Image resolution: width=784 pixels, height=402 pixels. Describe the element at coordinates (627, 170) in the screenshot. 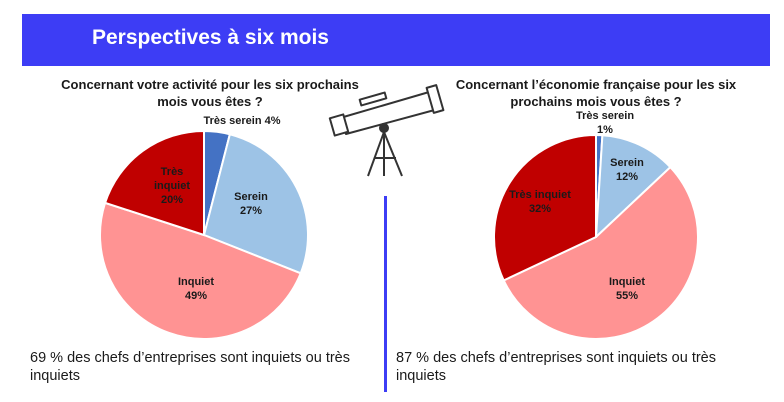

I see `right-label-serein: Serein 12%` at that location.